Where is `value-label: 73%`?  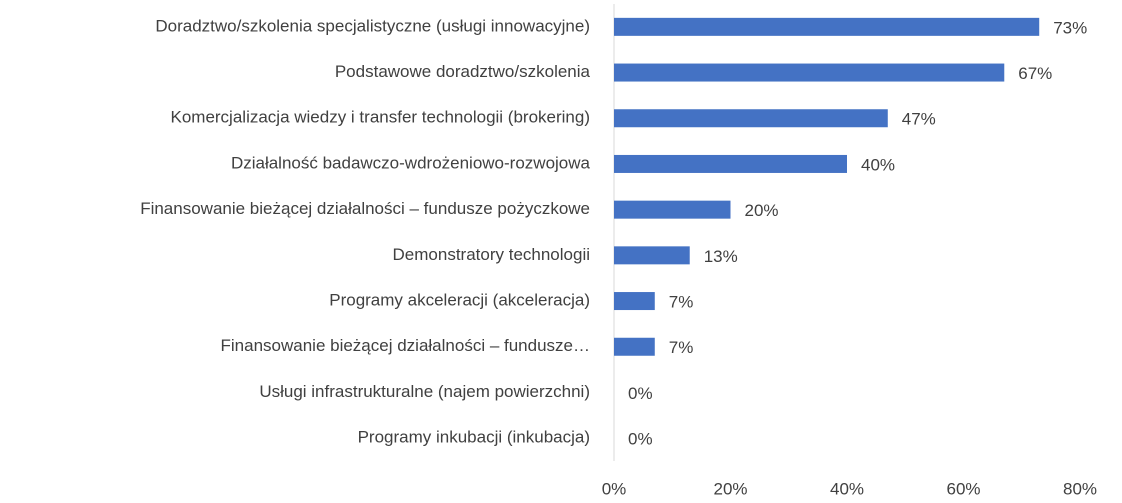 value-label: 73% is located at coordinates (1070, 27).